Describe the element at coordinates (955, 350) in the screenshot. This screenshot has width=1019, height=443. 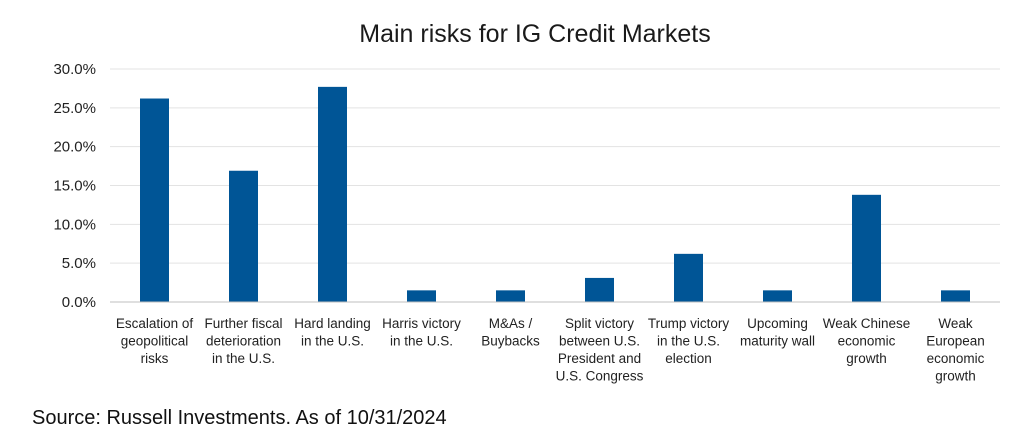
I see `x-tick-label: Weak European economic growth` at that location.